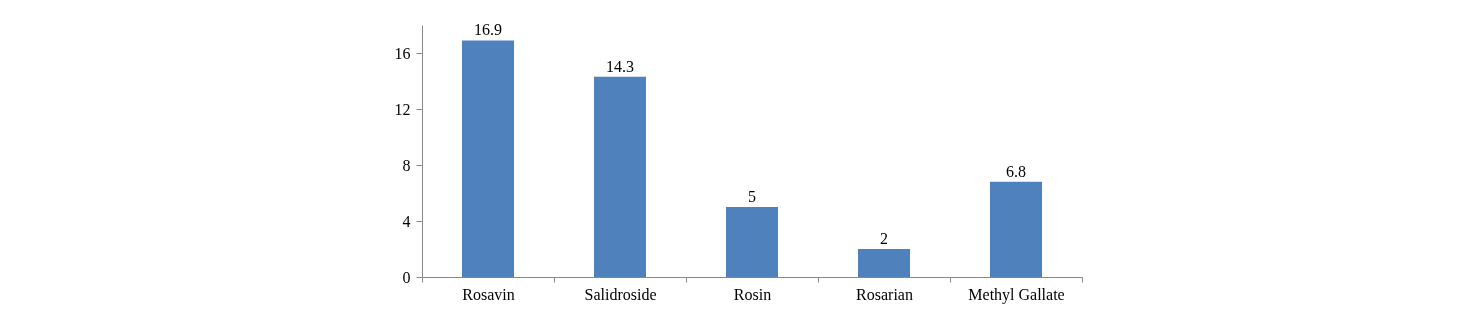 The height and width of the screenshot is (325, 1470). What do you see at coordinates (620, 294) in the screenshot?
I see `x-tick-label: Salidroside` at bounding box center [620, 294].